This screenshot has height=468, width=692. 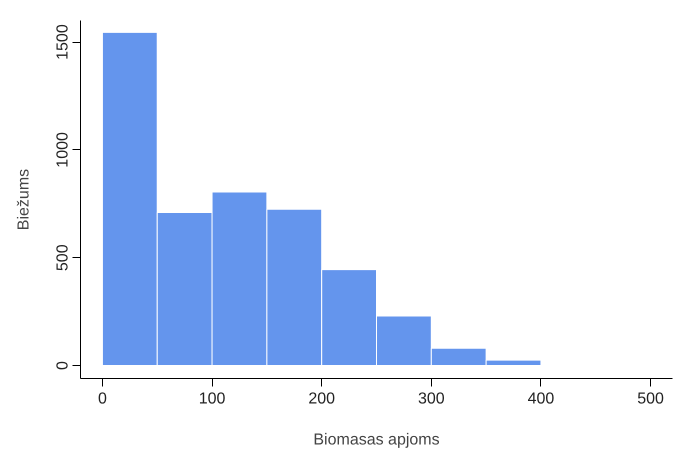 What do you see at coordinates (541, 399) in the screenshot?
I see `x-tick-label: 400` at bounding box center [541, 399].